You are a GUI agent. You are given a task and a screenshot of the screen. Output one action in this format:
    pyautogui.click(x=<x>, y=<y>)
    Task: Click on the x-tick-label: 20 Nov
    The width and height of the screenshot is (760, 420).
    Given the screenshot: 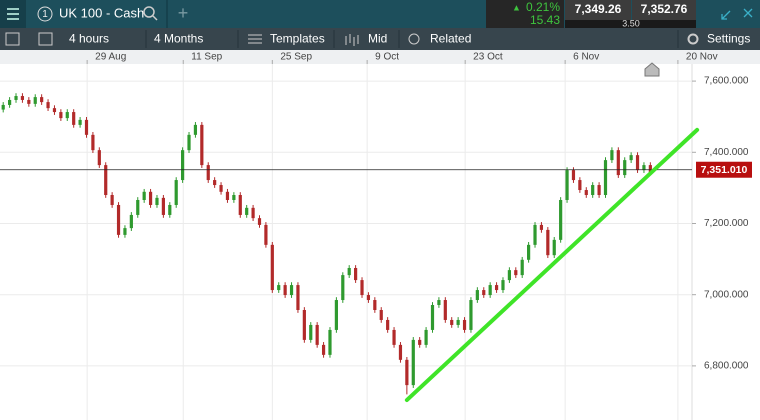 What is the action you would take?
    pyautogui.click(x=702, y=57)
    